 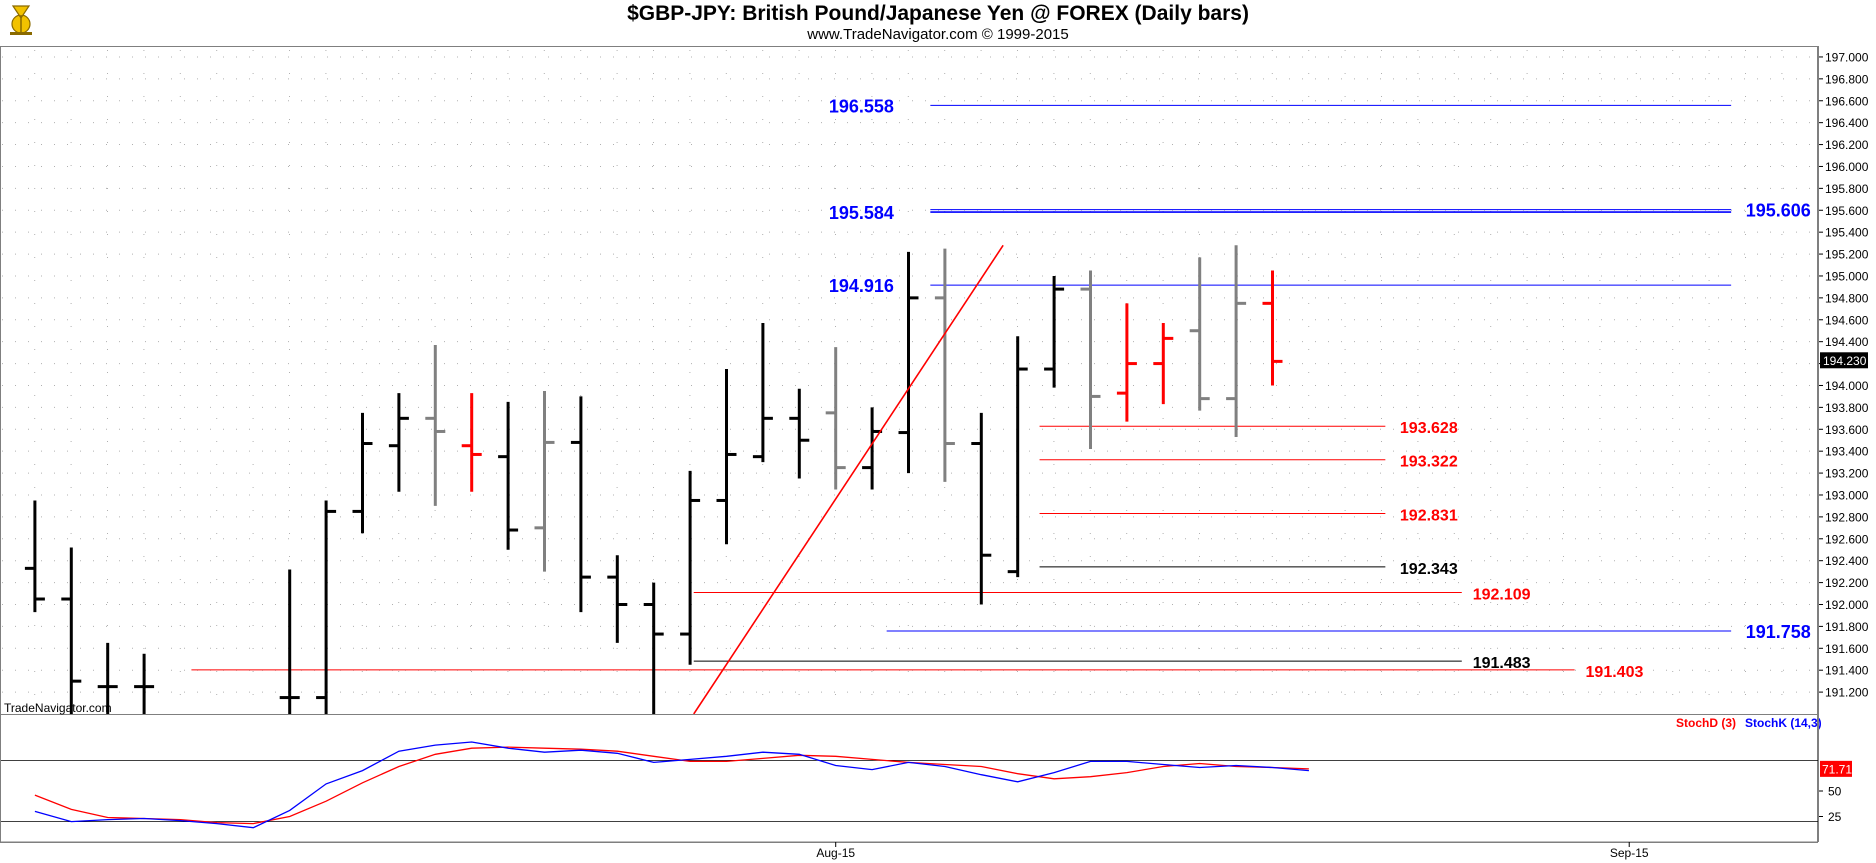 What do you see at coordinates (1847, 167) in the screenshot?
I see `price-tick-label: 196.000` at bounding box center [1847, 167].